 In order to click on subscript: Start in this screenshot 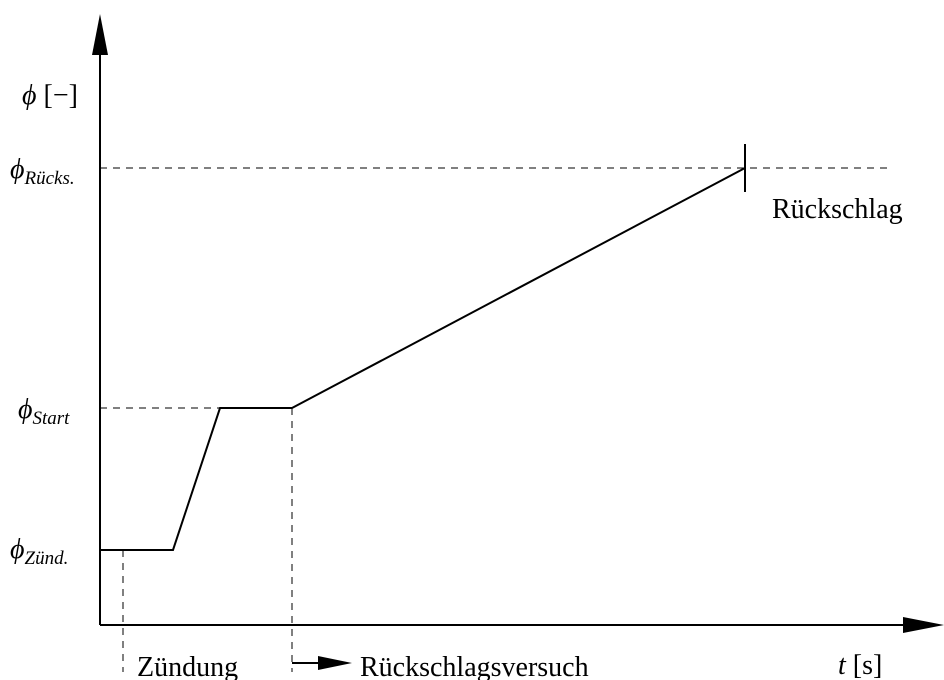, I will do `click(52, 418)`.